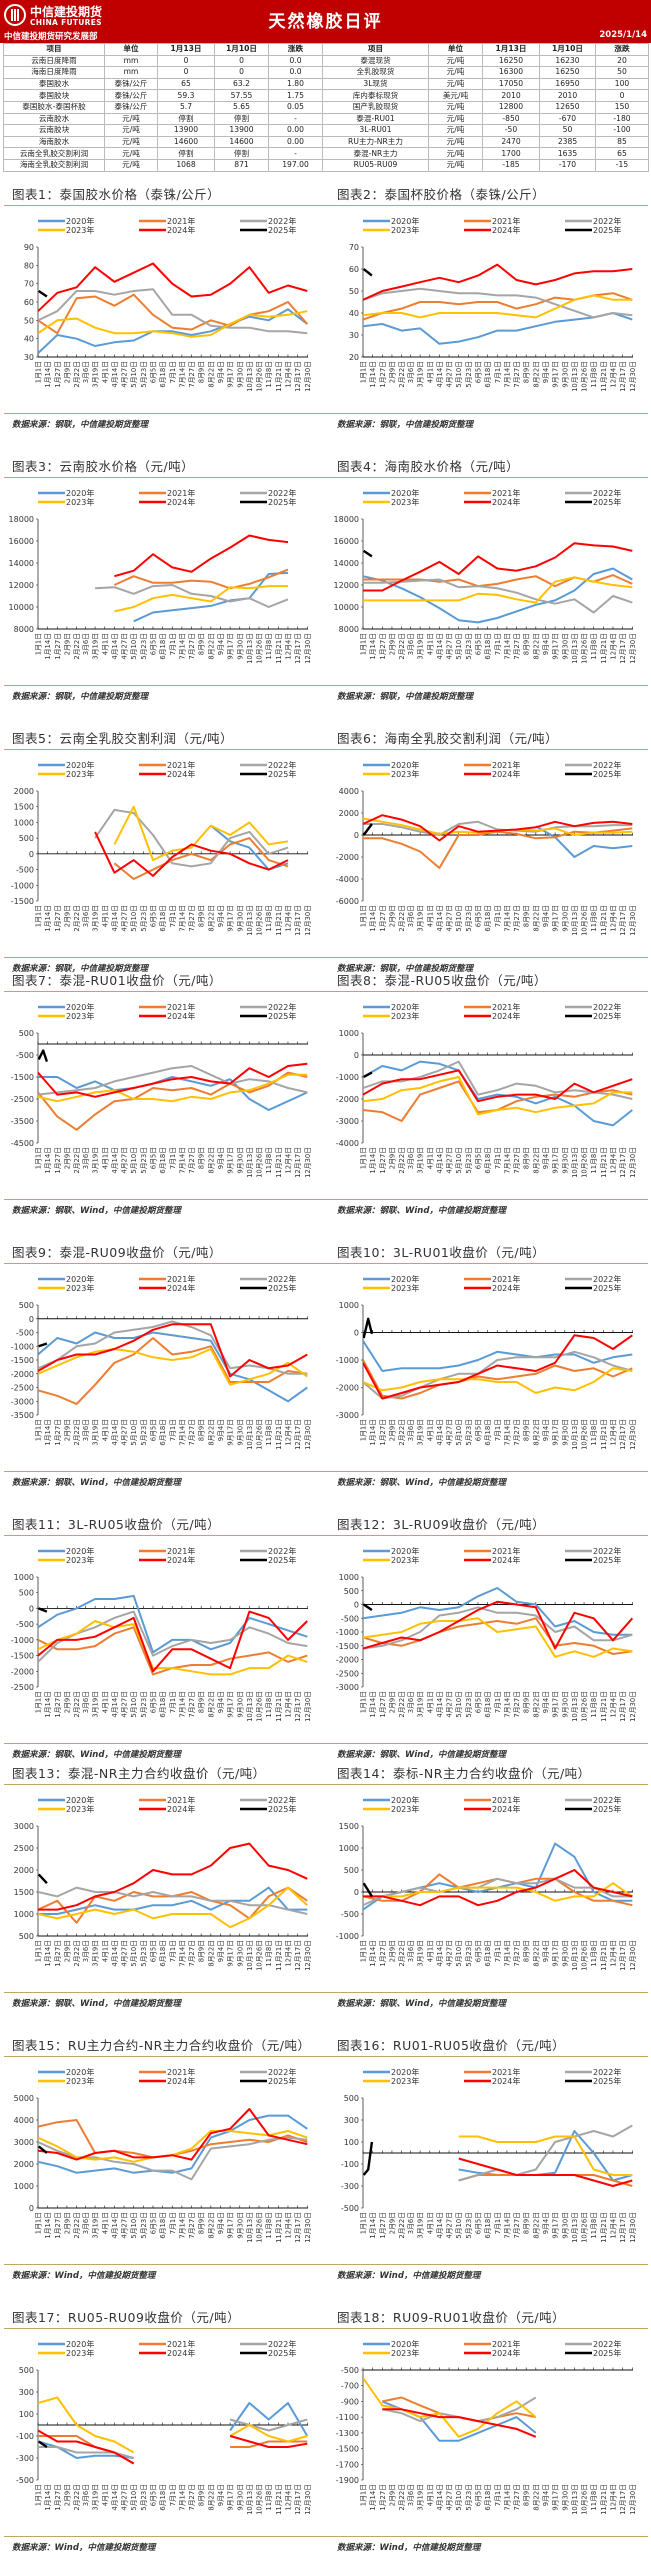  What do you see at coordinates (240, 646) in the screenshot?
I see `x-tick-label: 9月30日` at bounding box center [240, 646].